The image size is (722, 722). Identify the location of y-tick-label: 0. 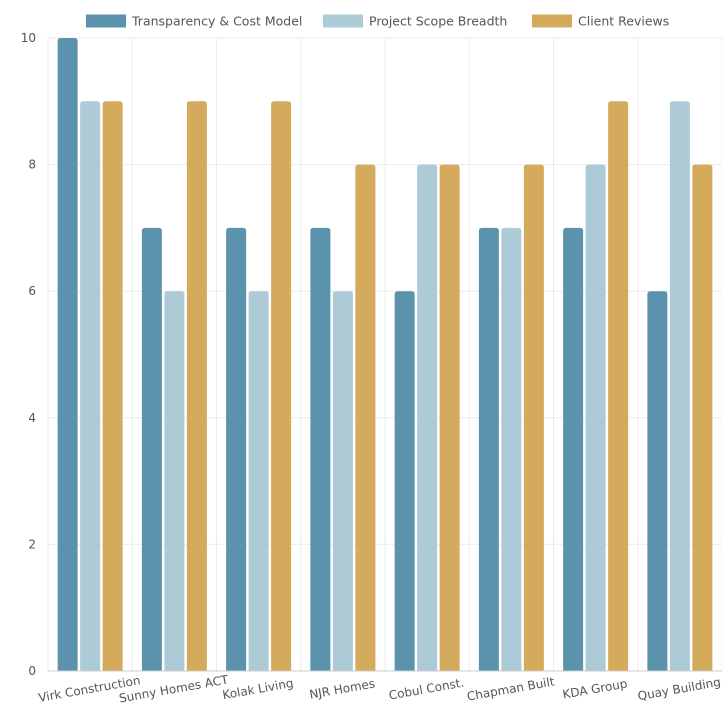
(32, 671).